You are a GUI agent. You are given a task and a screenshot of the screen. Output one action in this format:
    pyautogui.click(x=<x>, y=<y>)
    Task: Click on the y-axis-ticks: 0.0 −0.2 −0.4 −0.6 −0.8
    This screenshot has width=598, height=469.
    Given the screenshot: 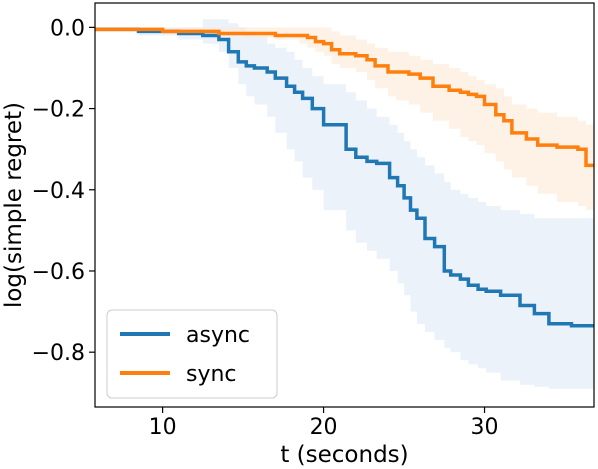 What is the action you would take?
    pyautogui.click(x=63, y=191)
    